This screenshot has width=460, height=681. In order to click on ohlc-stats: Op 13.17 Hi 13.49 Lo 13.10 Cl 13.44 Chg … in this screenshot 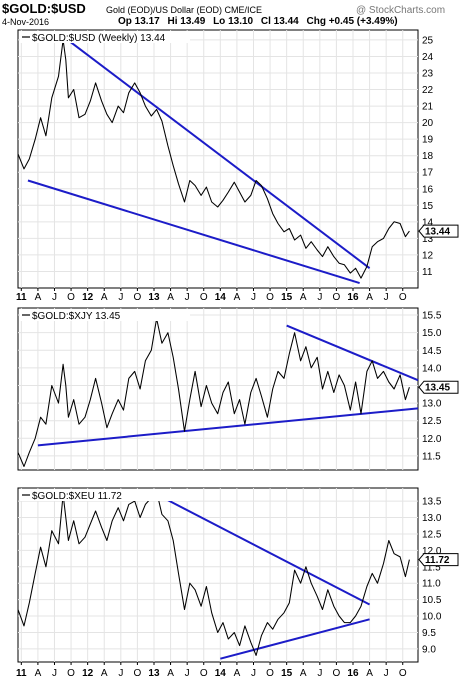, I will do `click(260, 21)`.